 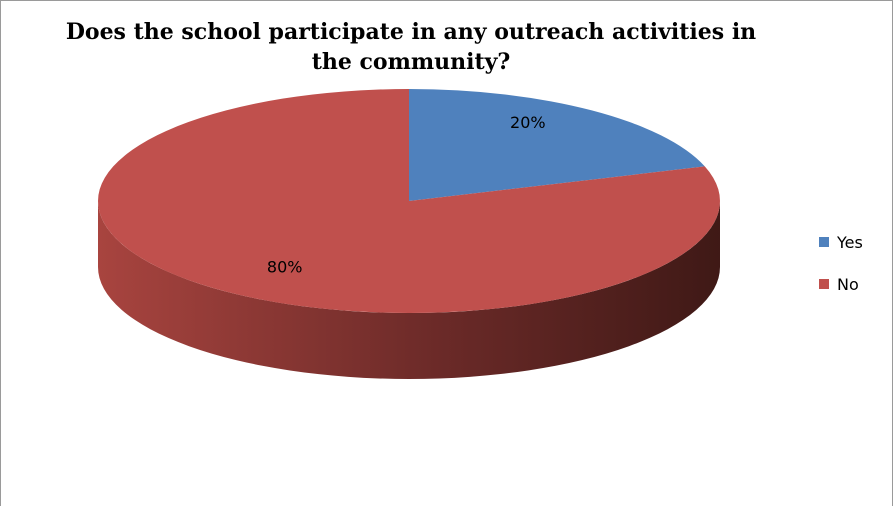 I want to click on legend-item-no: No, so click(x=841, y=284).